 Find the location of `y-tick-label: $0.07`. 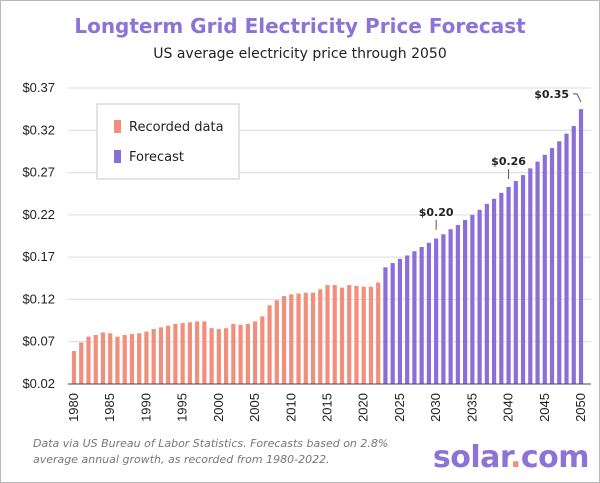

y-tick-label: $0.07 is located at coordinates (38, 341).